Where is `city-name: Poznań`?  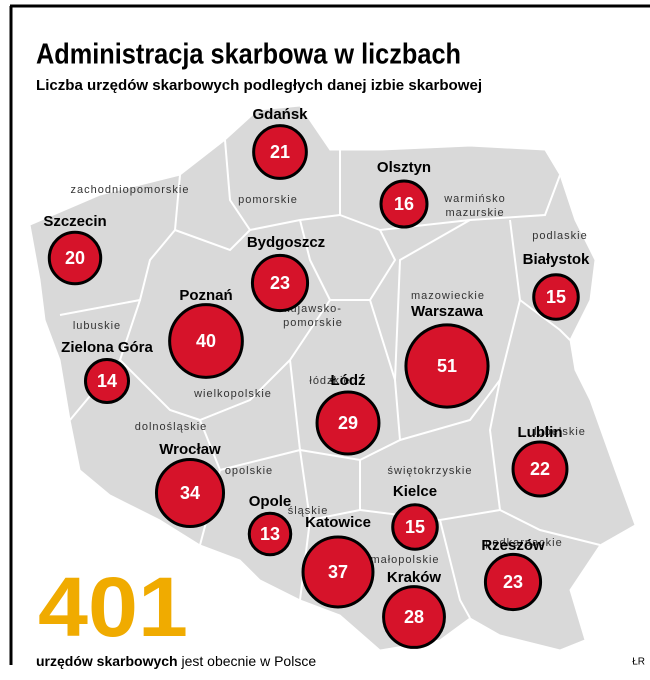 city-name: Poznań is located at coordinates (205, 295).